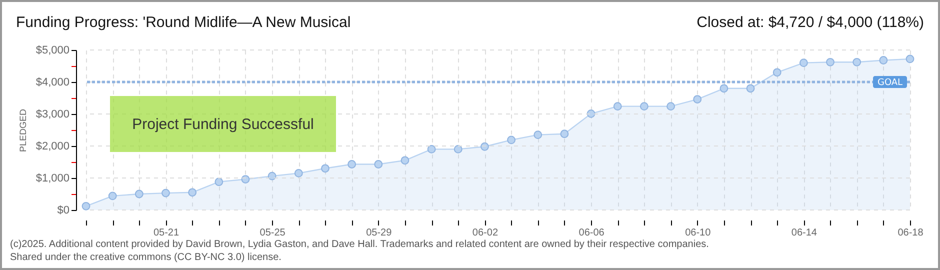 The height and width of the screenshot is (270, 940). What do you see at coordinates (890, 83) in the screenshot?
I see `ref-line-label: GOAL` at bounding box center [890, 83].